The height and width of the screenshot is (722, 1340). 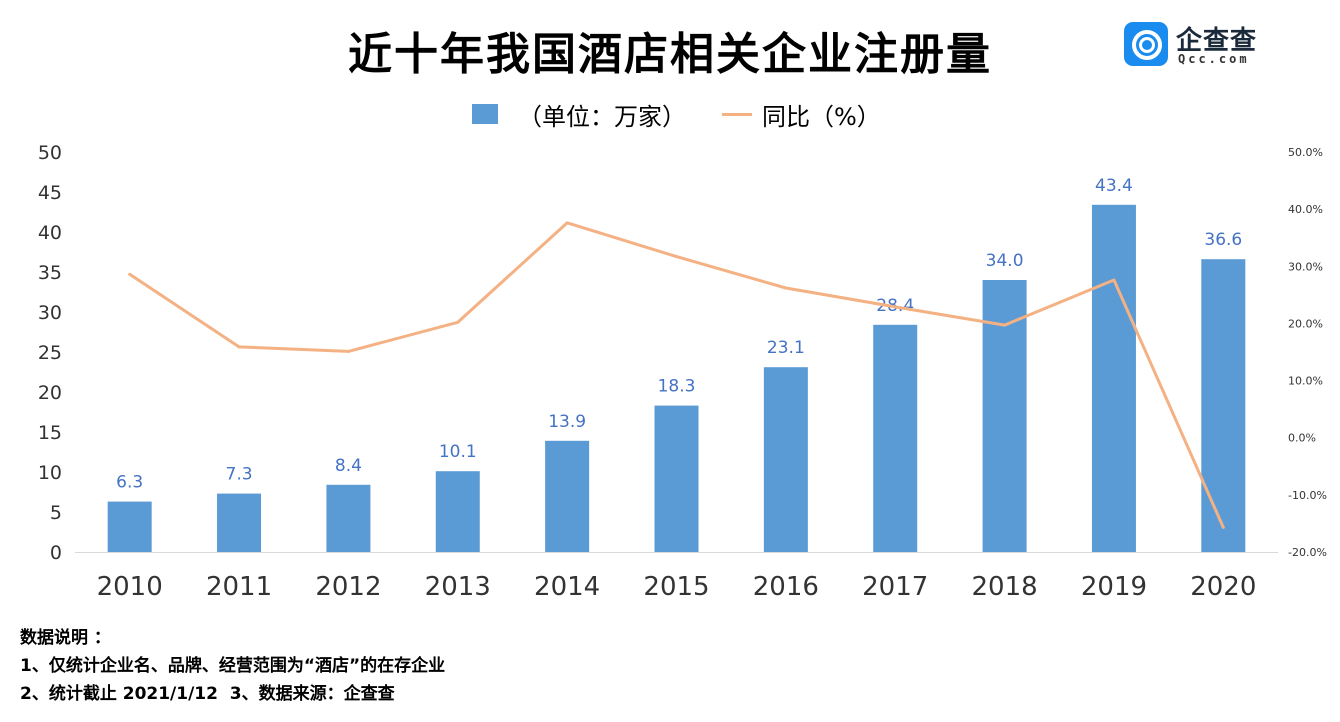 I want to click on y-right-tick-label: 50.0%, so click(x=1305, y=152).